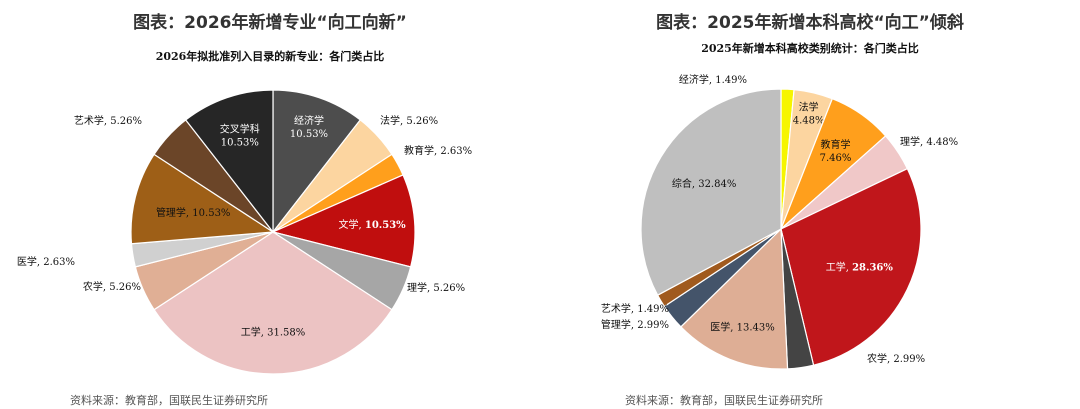 This screenshot has width=1080, height=409. Describe the element at coordinates (240, 135) in the screenshot. I see `slice-label: 交叉学科 10.53%` at that location.